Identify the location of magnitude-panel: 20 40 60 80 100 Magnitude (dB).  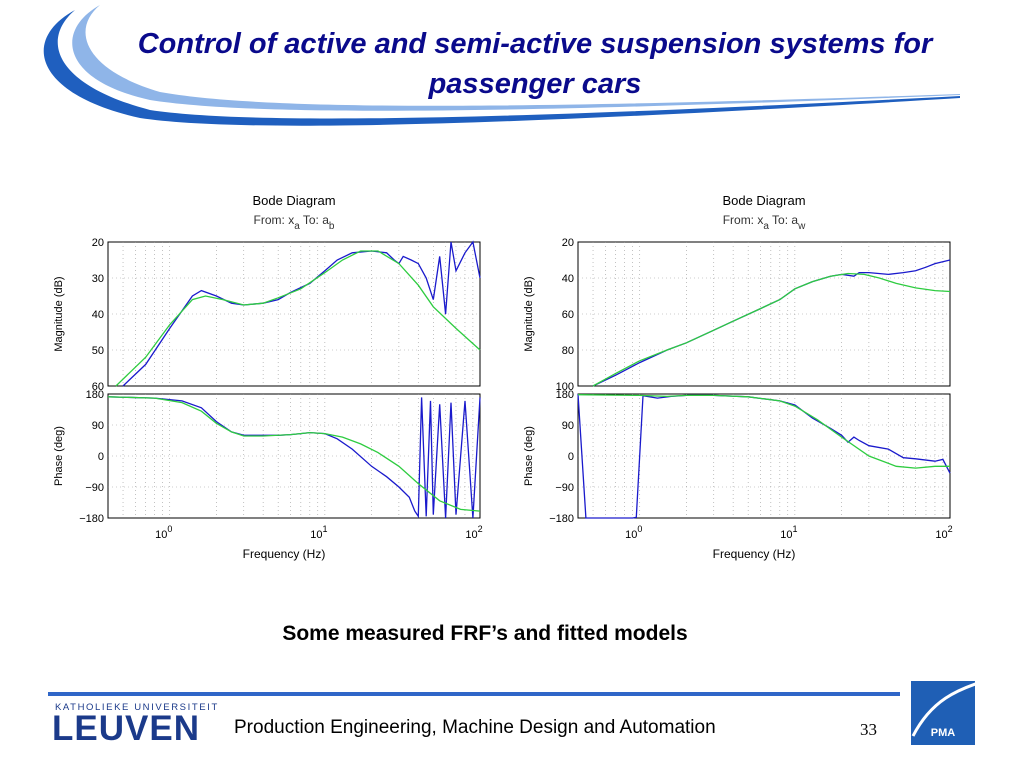
(737, 315).